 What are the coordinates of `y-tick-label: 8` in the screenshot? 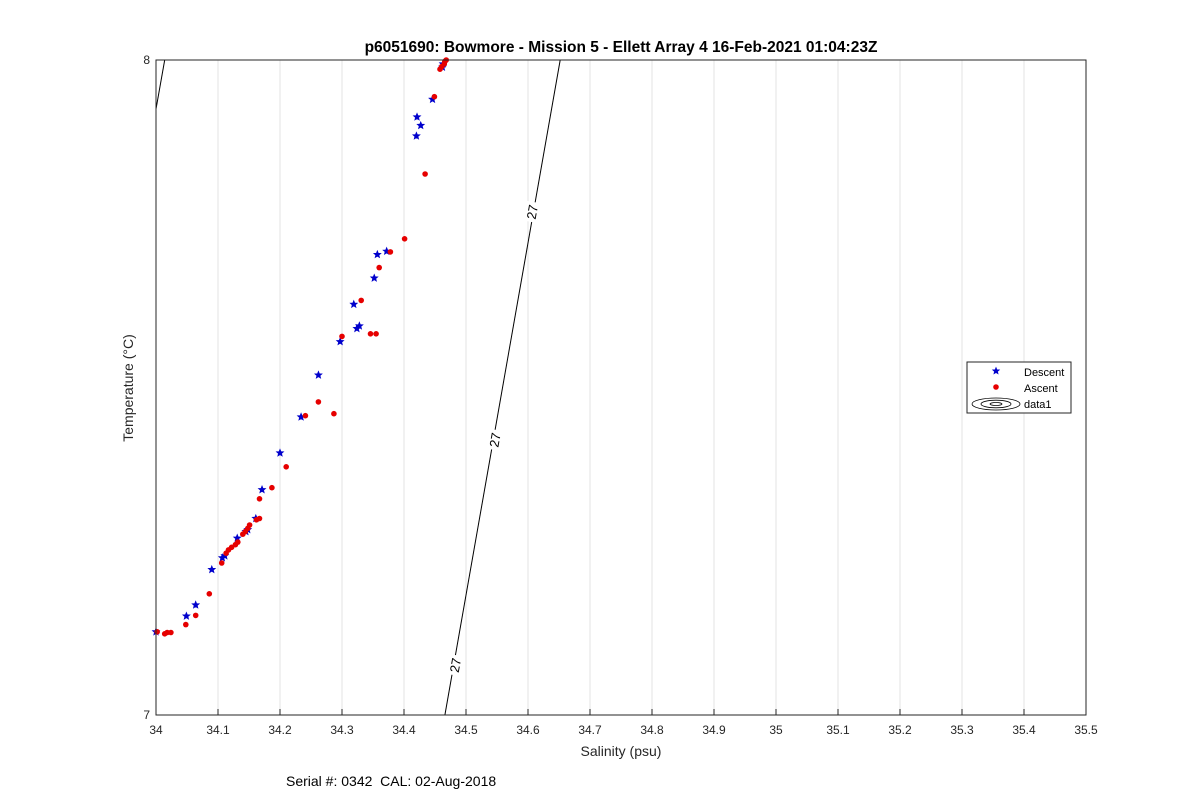 It's located at (146, 60).